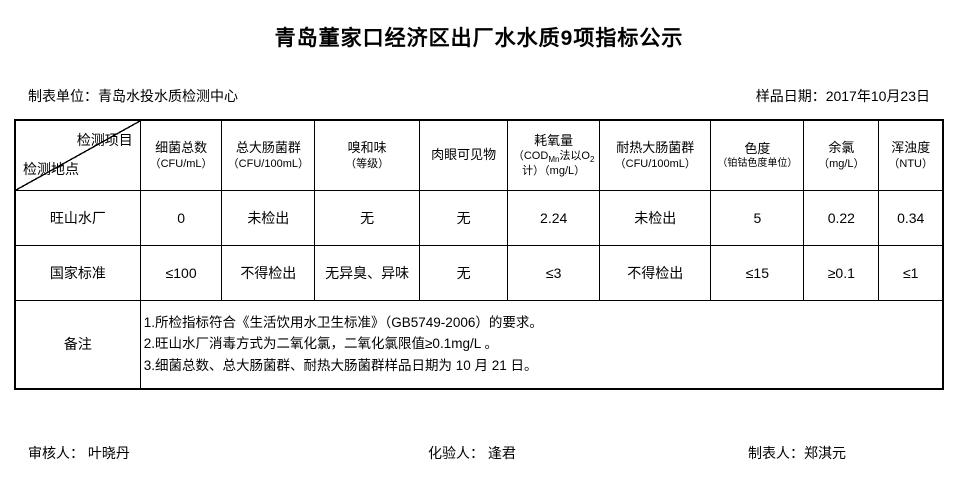  I want to click on remark-line: 2.旺山水厂消毒方式为二氧化氯，二氧化氯限值≥0.1mg/L 。, so click(320, 344).